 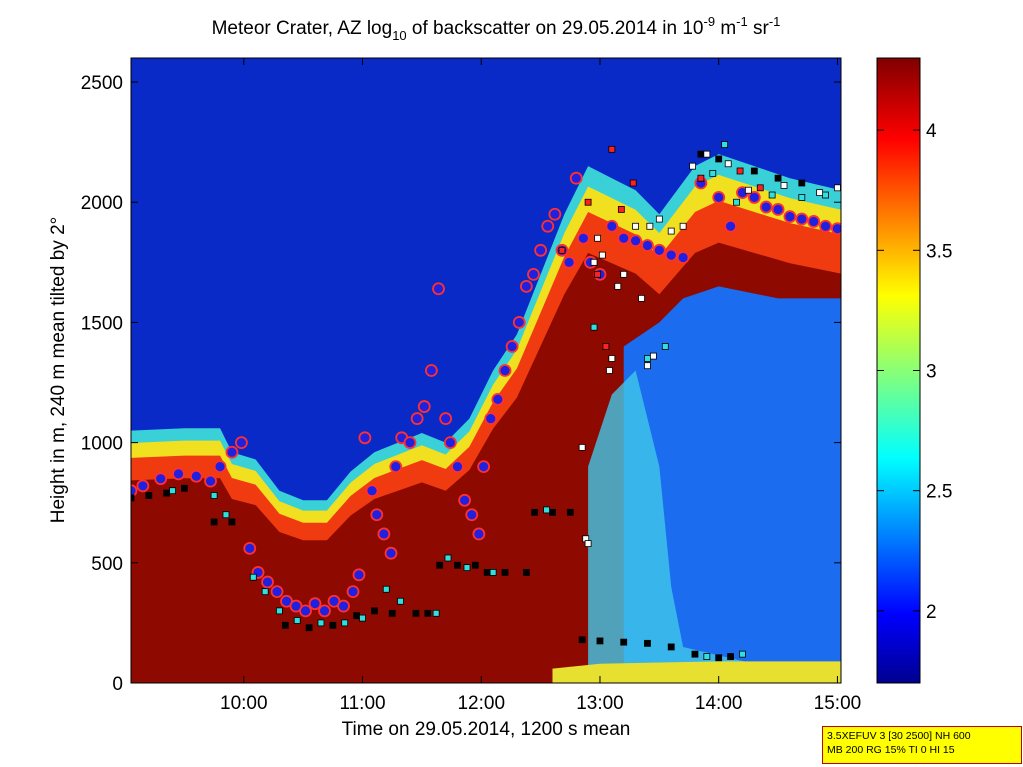 I want to click on colorbar-tick-label: 3.5, so click(x=939, y=251).